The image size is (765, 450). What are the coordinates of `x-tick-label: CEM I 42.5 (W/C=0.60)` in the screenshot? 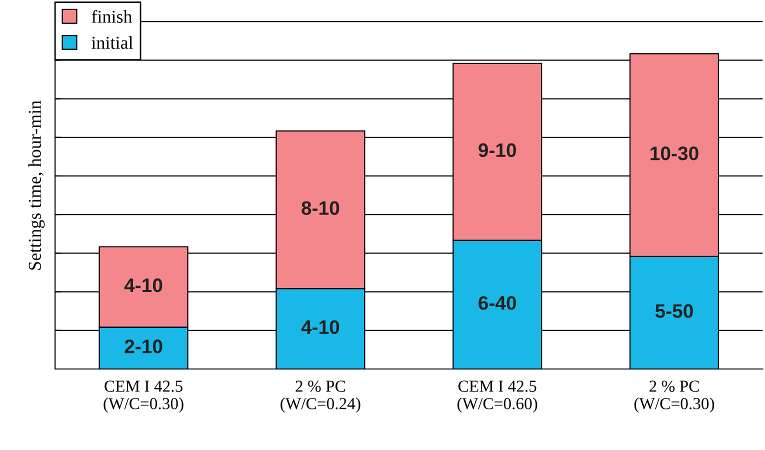 It's located at (498, 396).